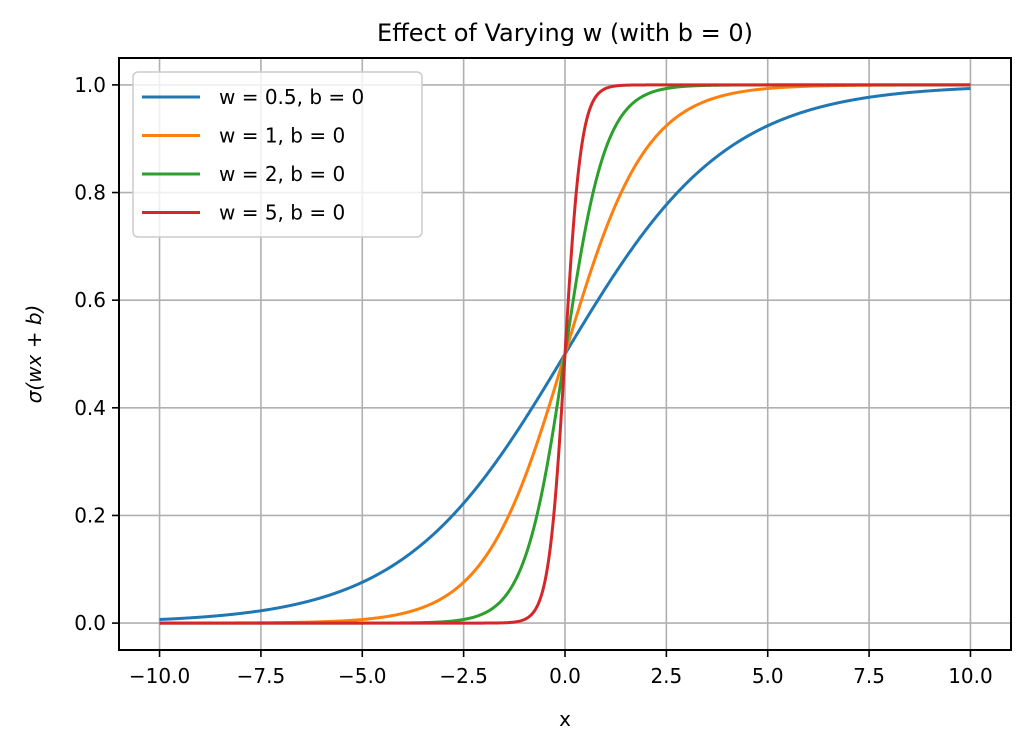 This screenshot has height=755, width=1031. I want to click on y-tick-label: 1.0, so click(90, 85).